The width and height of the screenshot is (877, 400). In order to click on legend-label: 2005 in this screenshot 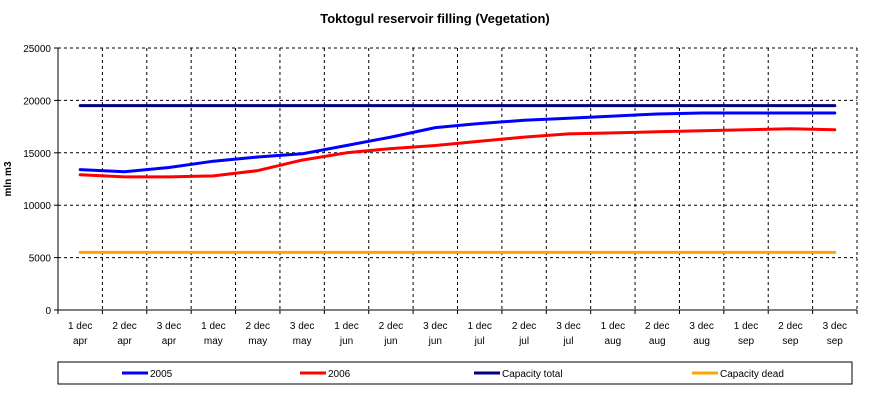, I will do `click(161, 374)`.